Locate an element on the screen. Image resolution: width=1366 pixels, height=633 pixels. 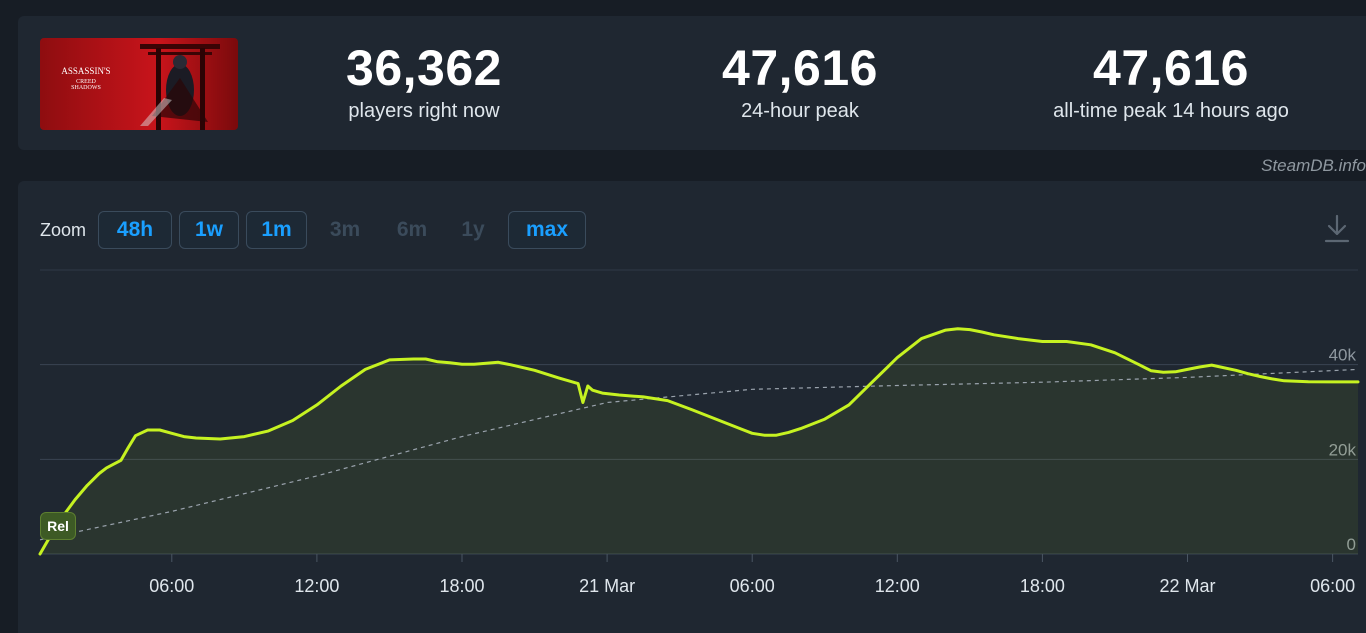
zoom-1w-button: 1w is located at coordinates (209, 230).